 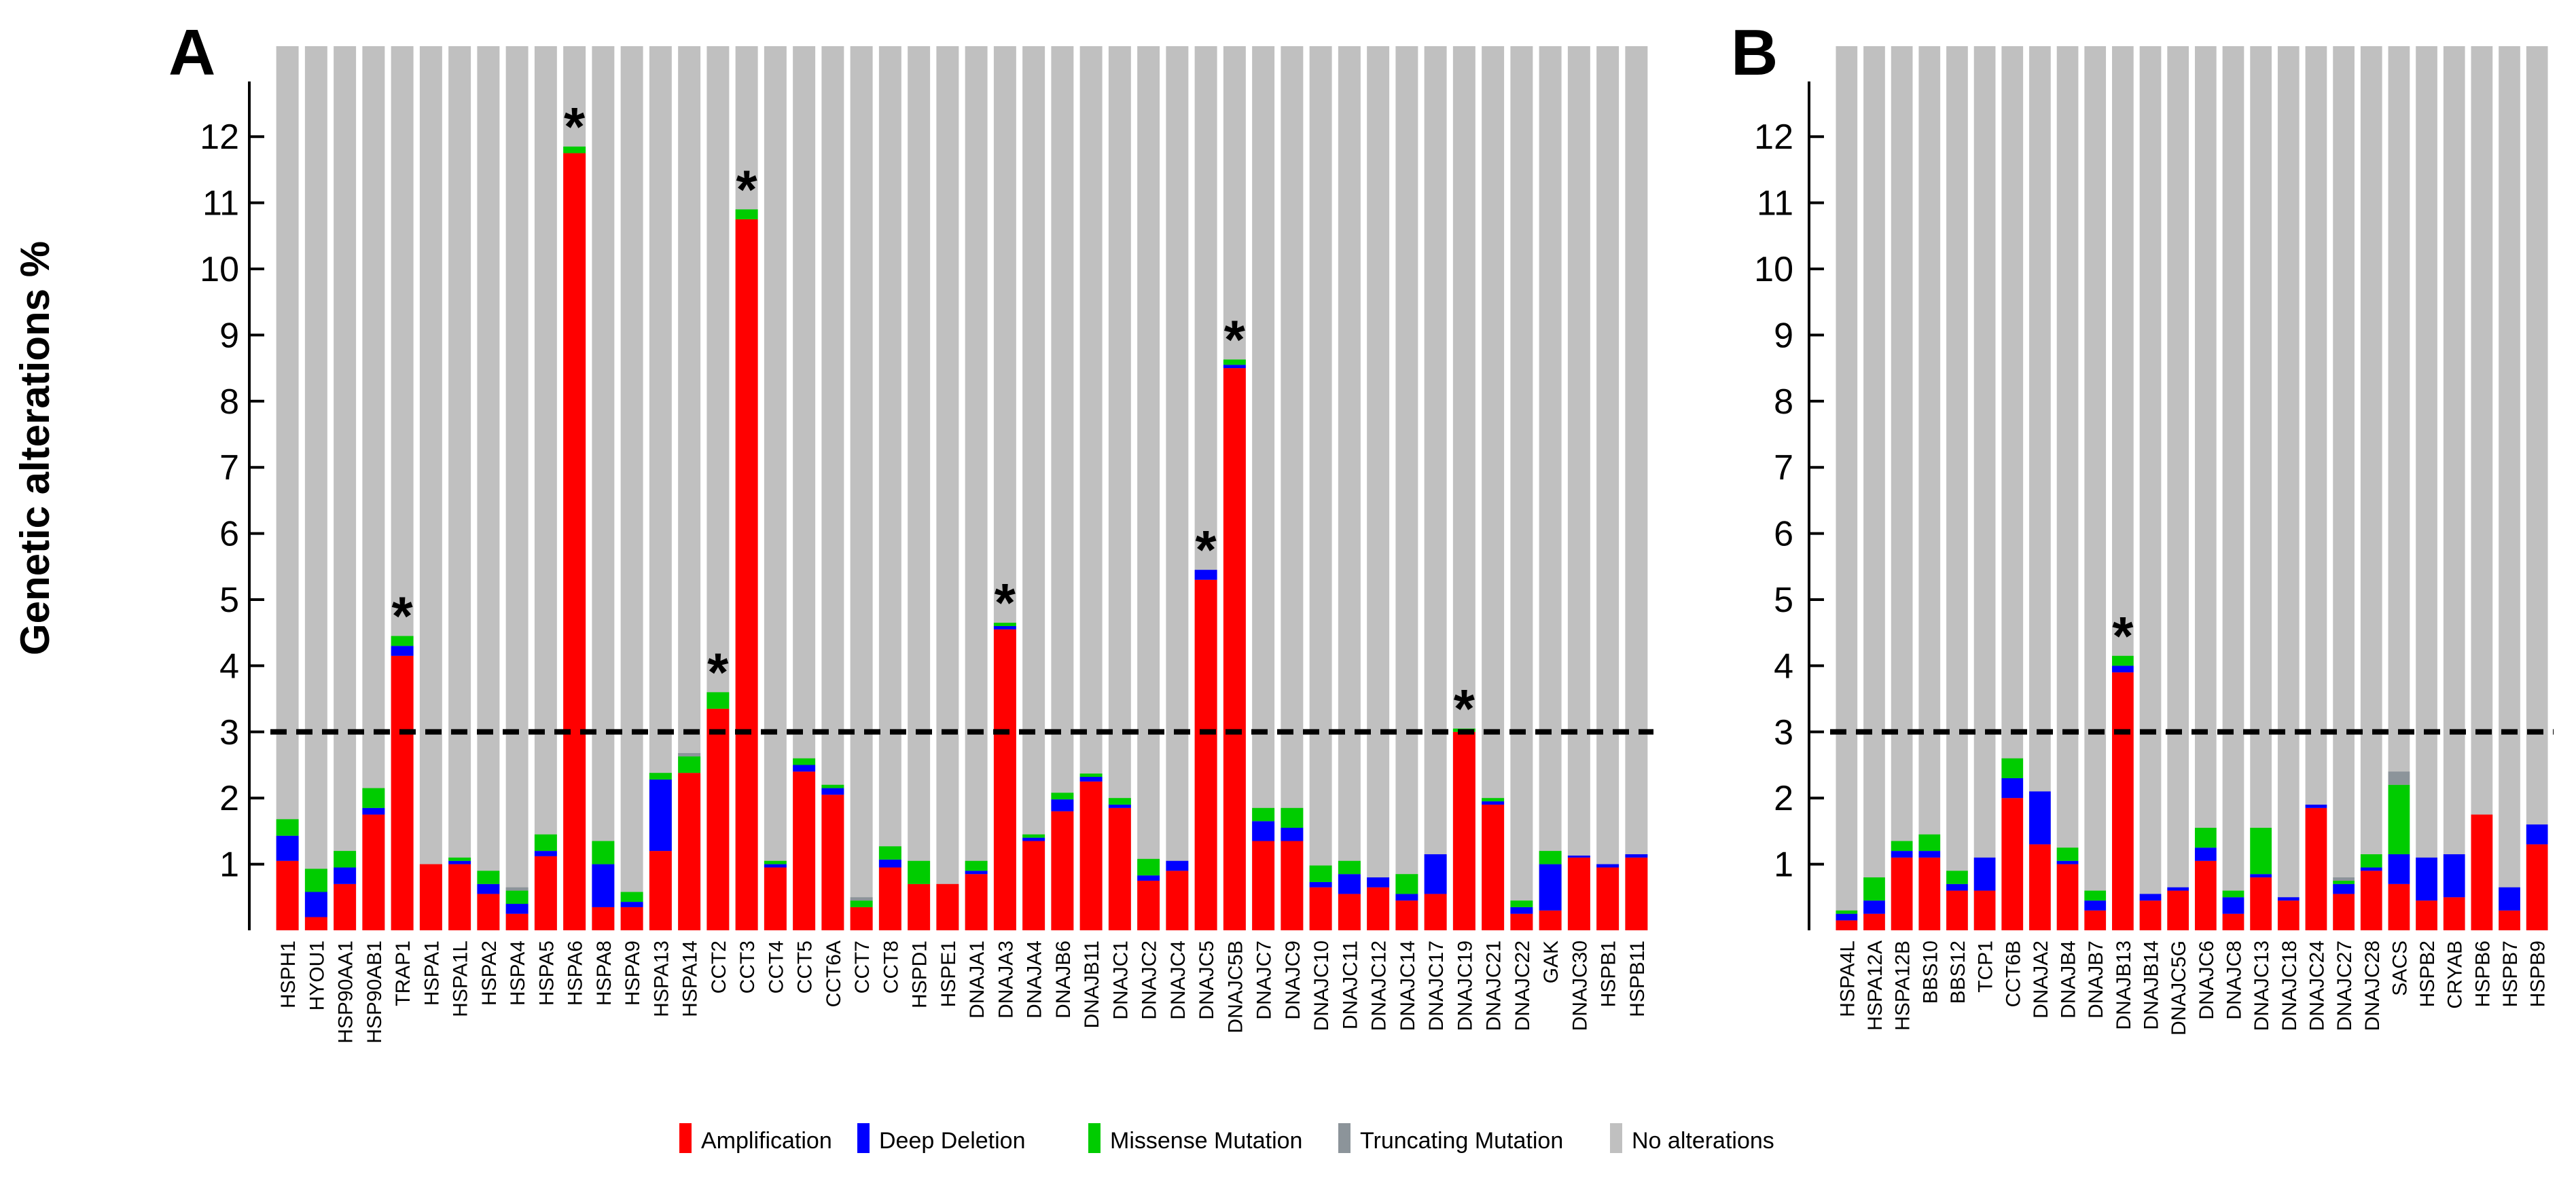 I want to click on legend-missense-mutation-label: Missense Mutation, so click(x=1206, y=1141).